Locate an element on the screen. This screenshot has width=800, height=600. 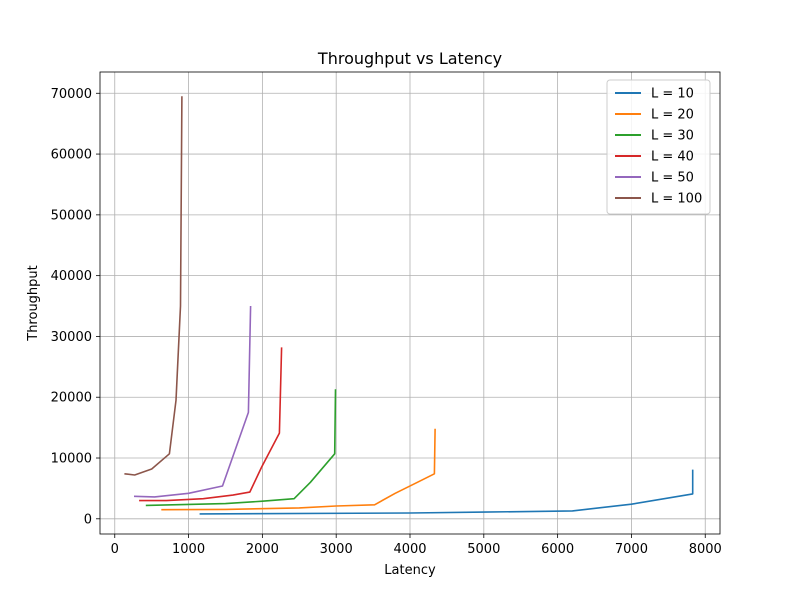
x-tick-label: 6000 is located at coordinates (557, 549).